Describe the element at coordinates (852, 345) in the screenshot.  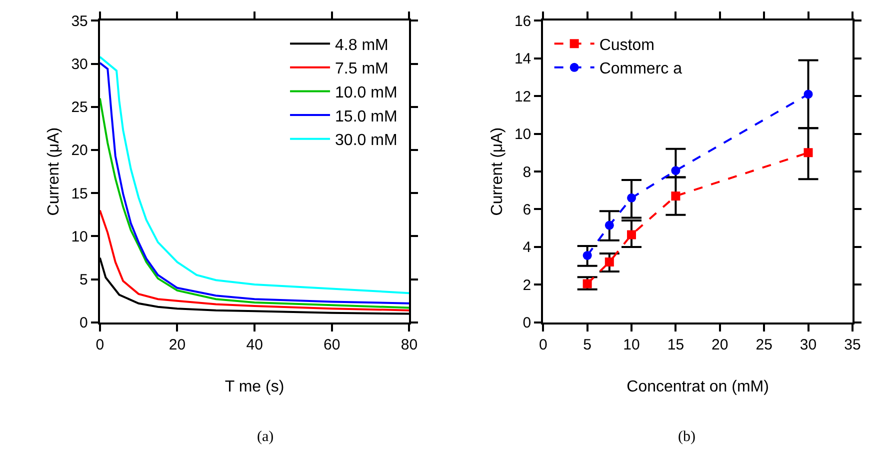
I see `x-tick-label: 35` at that location.